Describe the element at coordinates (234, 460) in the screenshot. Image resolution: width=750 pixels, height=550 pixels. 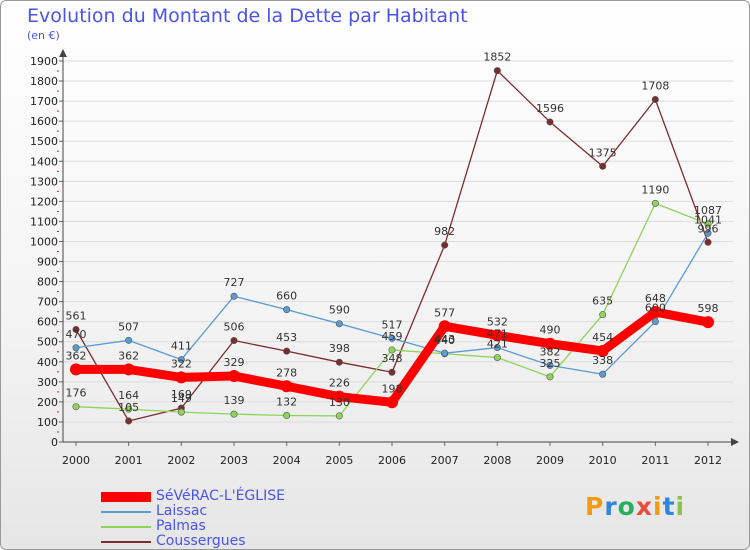
I see `x-tick-label: 2003` at that location.